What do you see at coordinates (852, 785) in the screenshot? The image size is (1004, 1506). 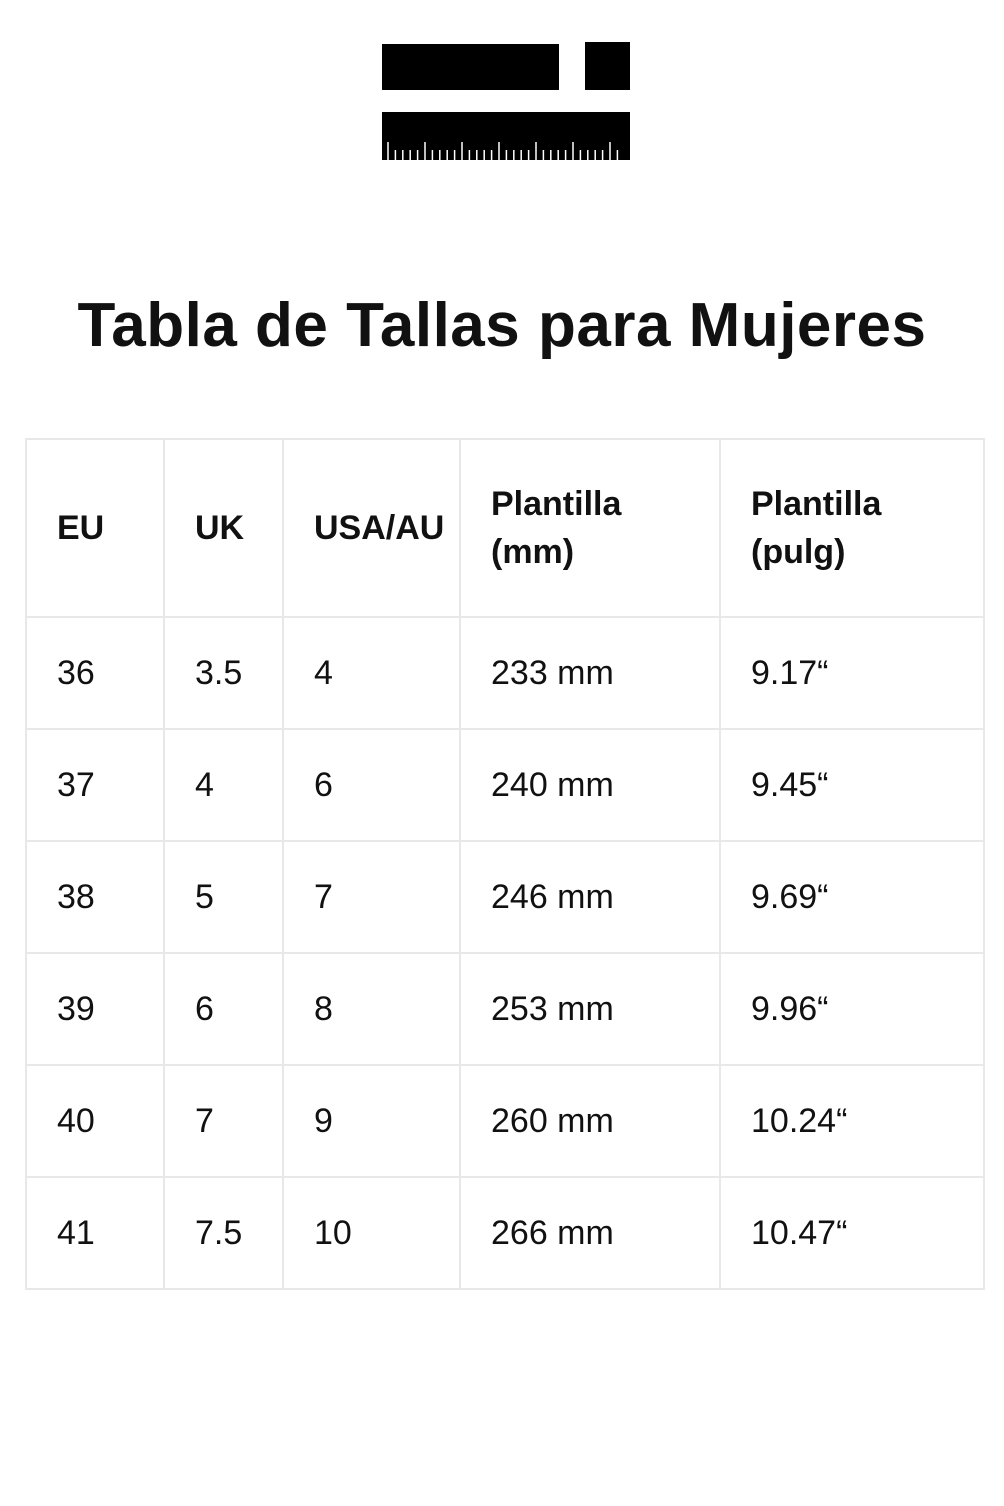 I see `table-cell: 9.45“` at bounding box center [852, 785].